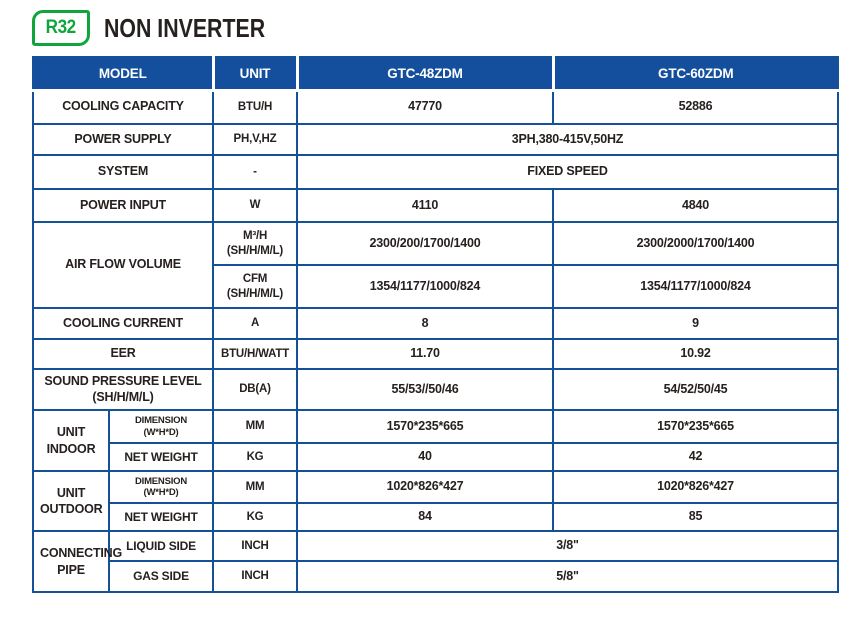 The image size is (856, 624). What do you see at coordinates (255, 354) in the screenshot?
I see `unit-eer: BTU/H/WATT` at bounding box center [255, 354].